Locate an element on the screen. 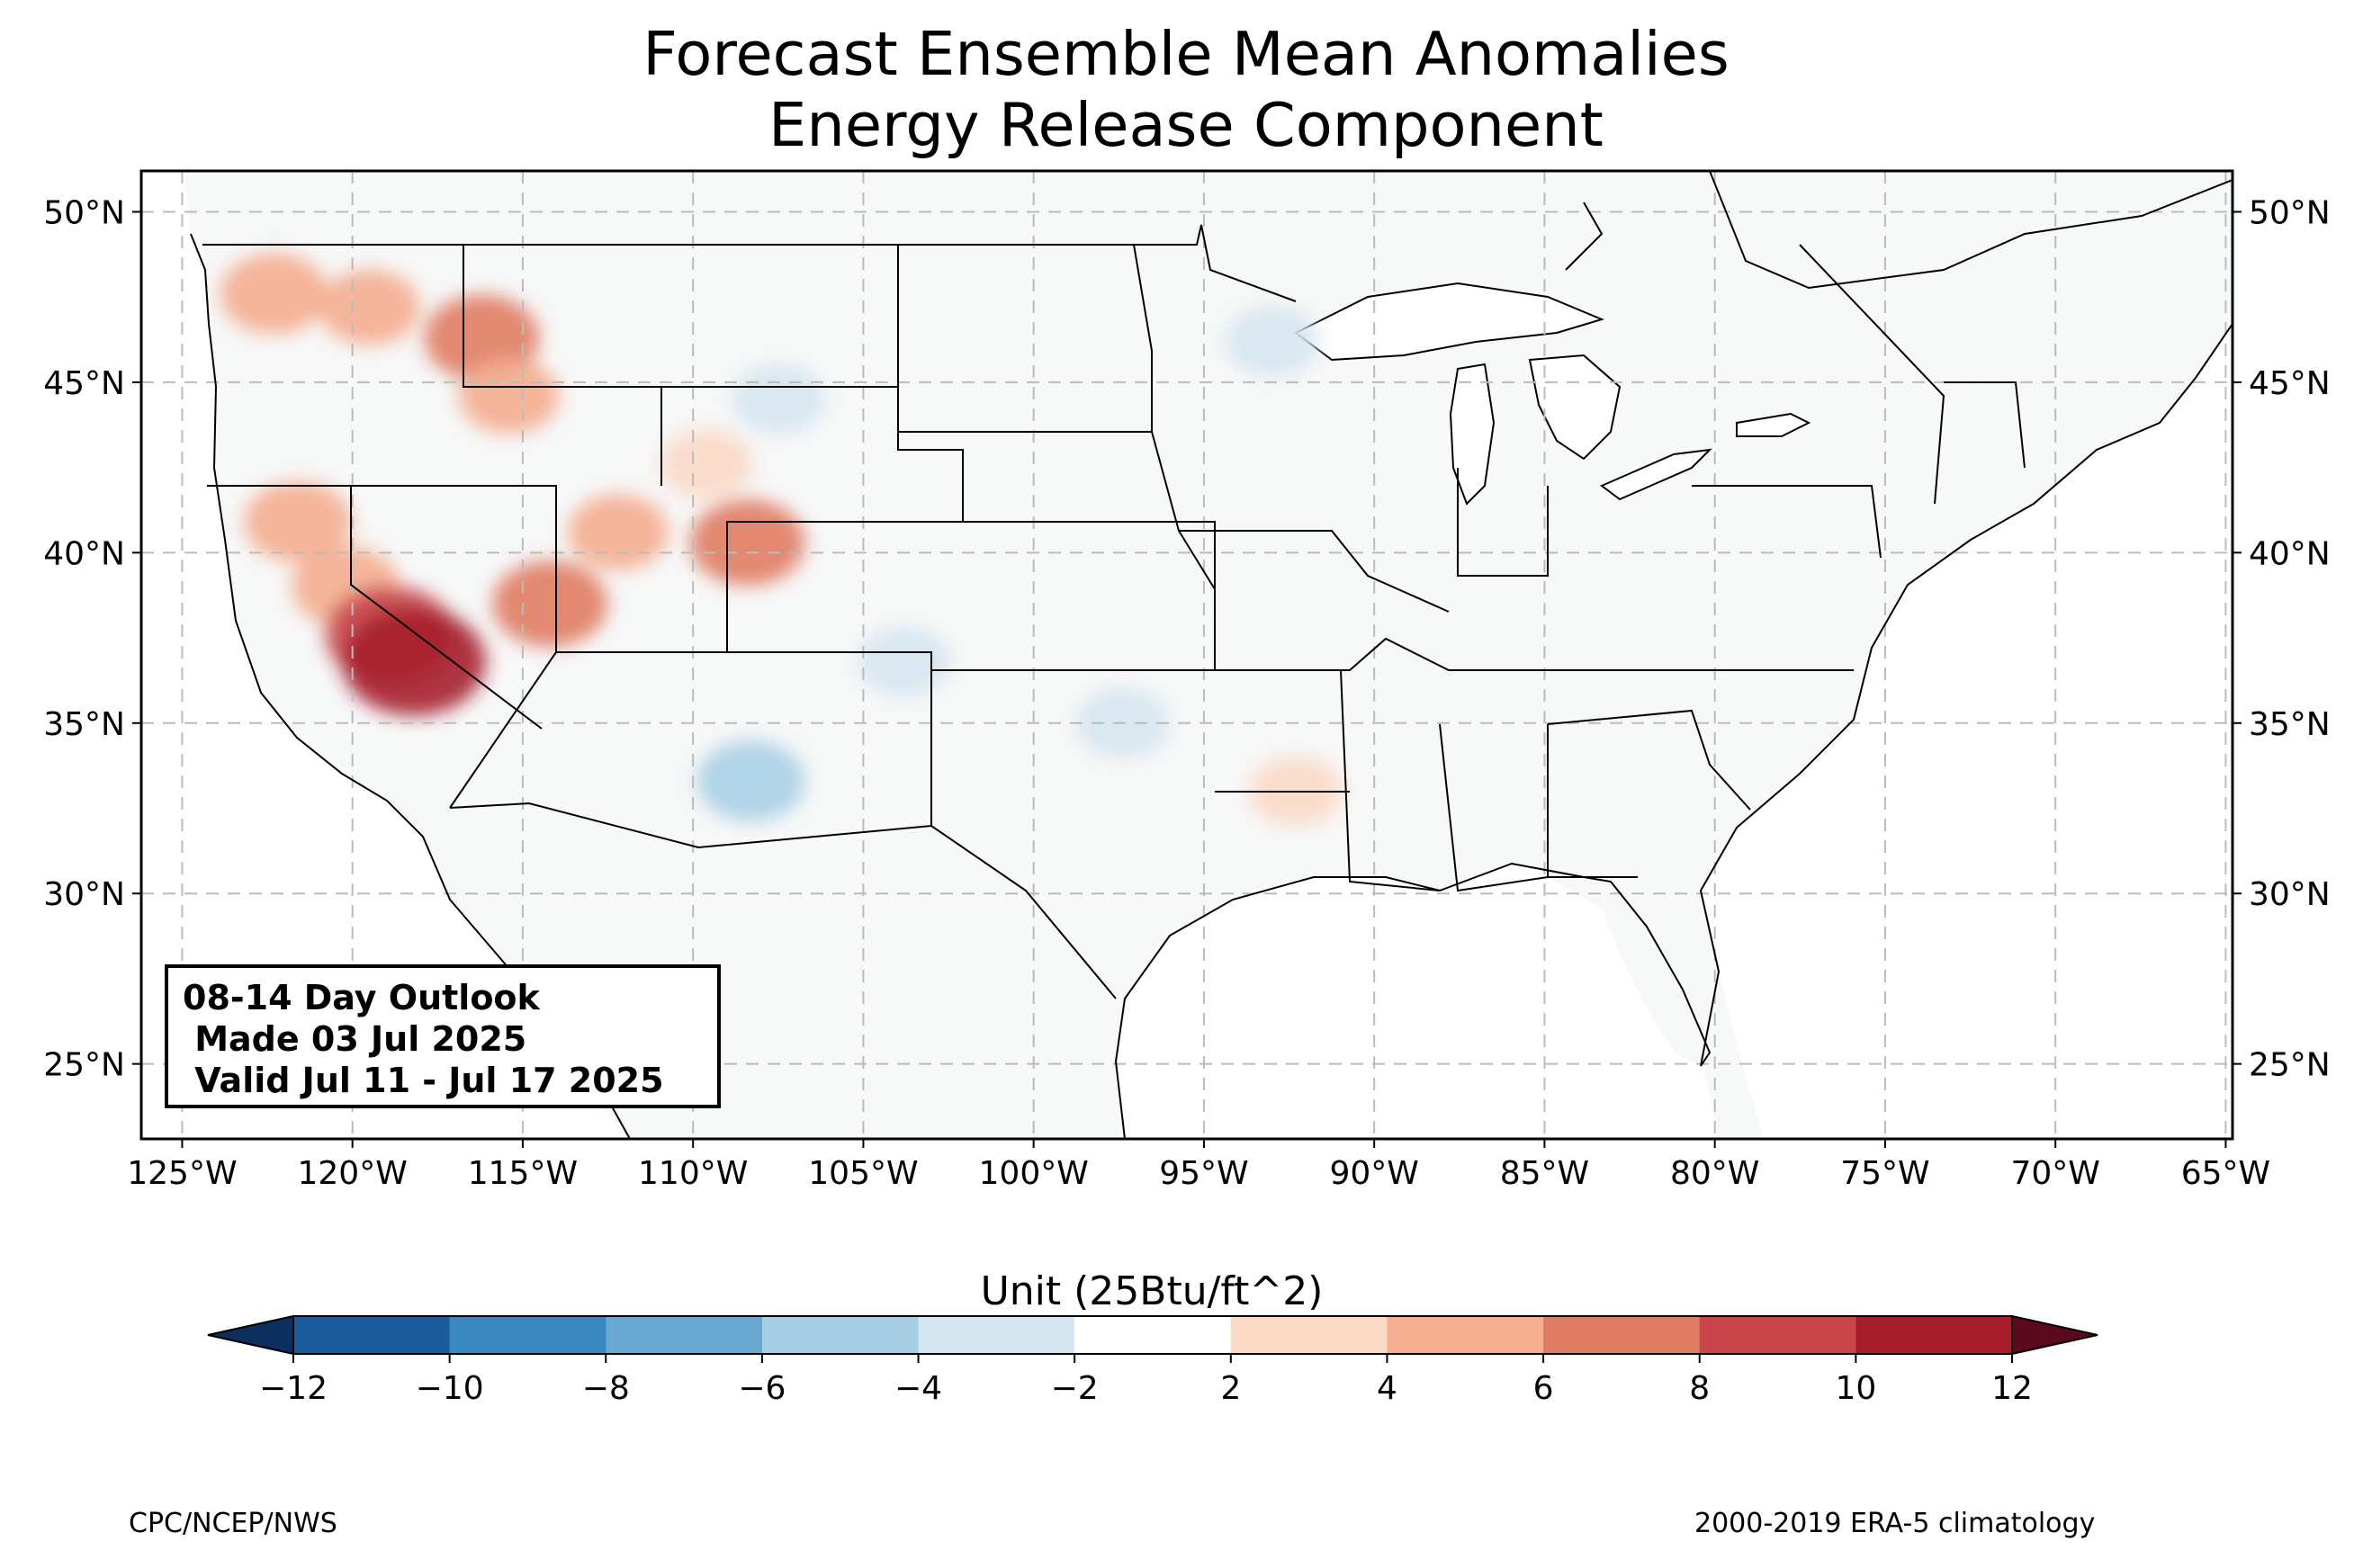  x-tick-label-10: 75°W is located at coordinates (1884, 1173).